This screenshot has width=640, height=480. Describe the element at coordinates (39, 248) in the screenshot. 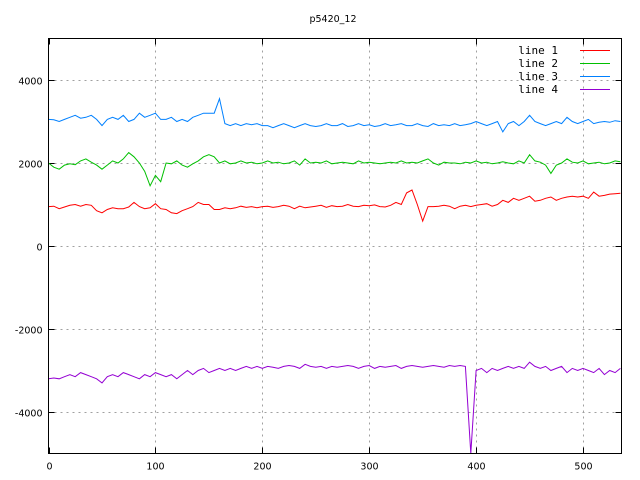

I see `y-tick-label: 0` at that location.